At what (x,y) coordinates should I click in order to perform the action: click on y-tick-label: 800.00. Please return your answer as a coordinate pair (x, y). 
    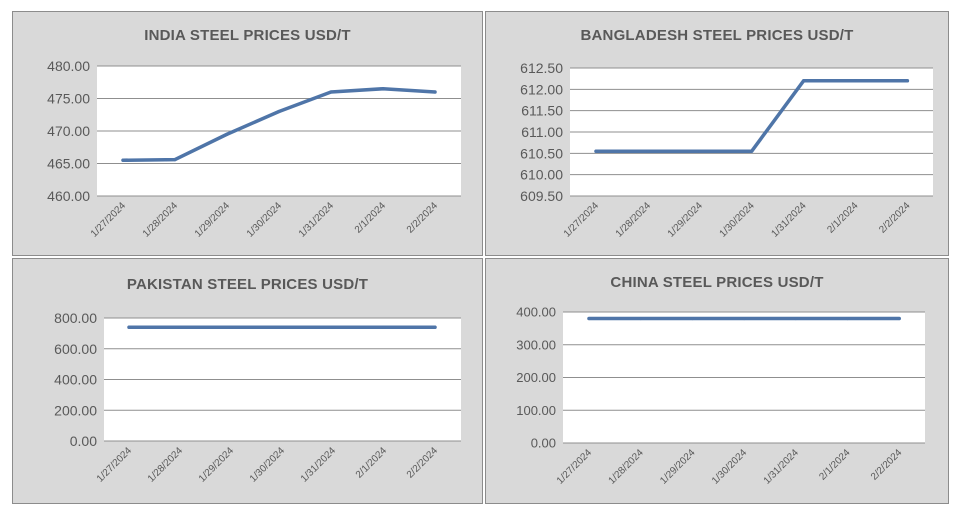
    Looking at the image, I should click on (75, 318).